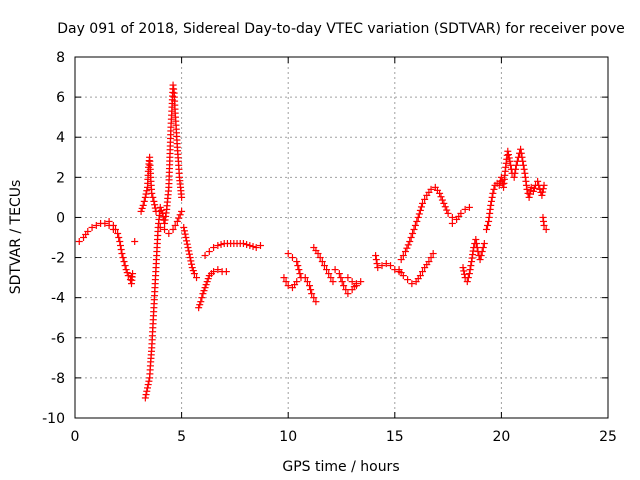  Describe the element at coordinates (340, 467) in the screenshot. I see `x-axis-label: GPS time / hours` at that location.